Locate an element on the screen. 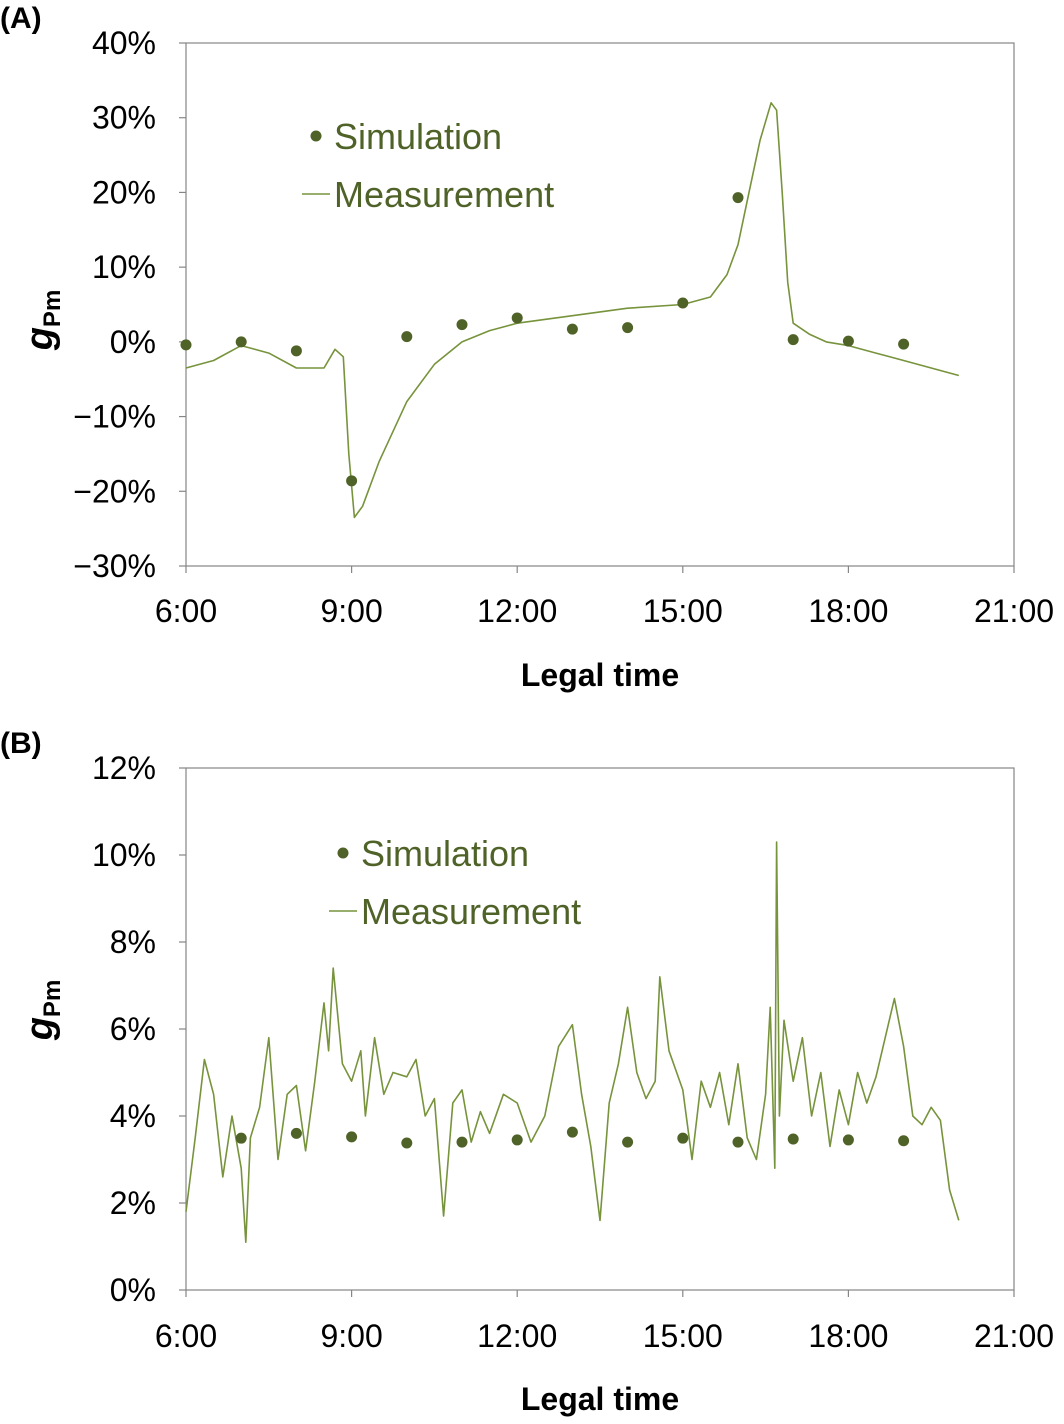  y-tick-label: −20% is located at coordinates (114, 491).